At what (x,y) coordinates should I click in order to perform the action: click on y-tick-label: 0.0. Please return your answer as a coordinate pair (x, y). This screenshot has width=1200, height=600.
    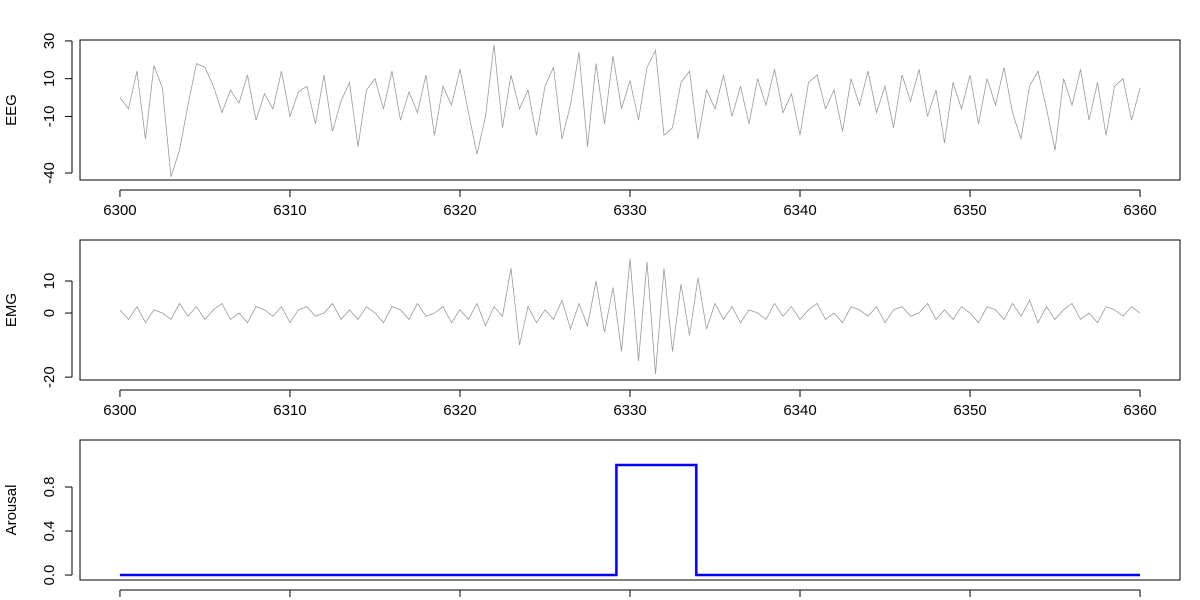
    Looking at the image, I should click on (49, 575).